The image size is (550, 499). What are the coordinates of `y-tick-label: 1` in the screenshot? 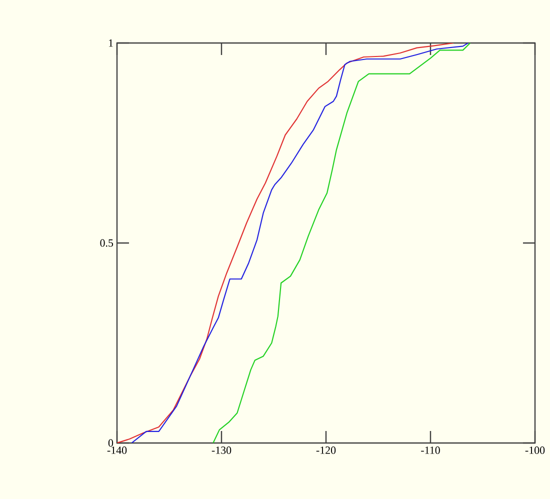 It's located at (110, 43).